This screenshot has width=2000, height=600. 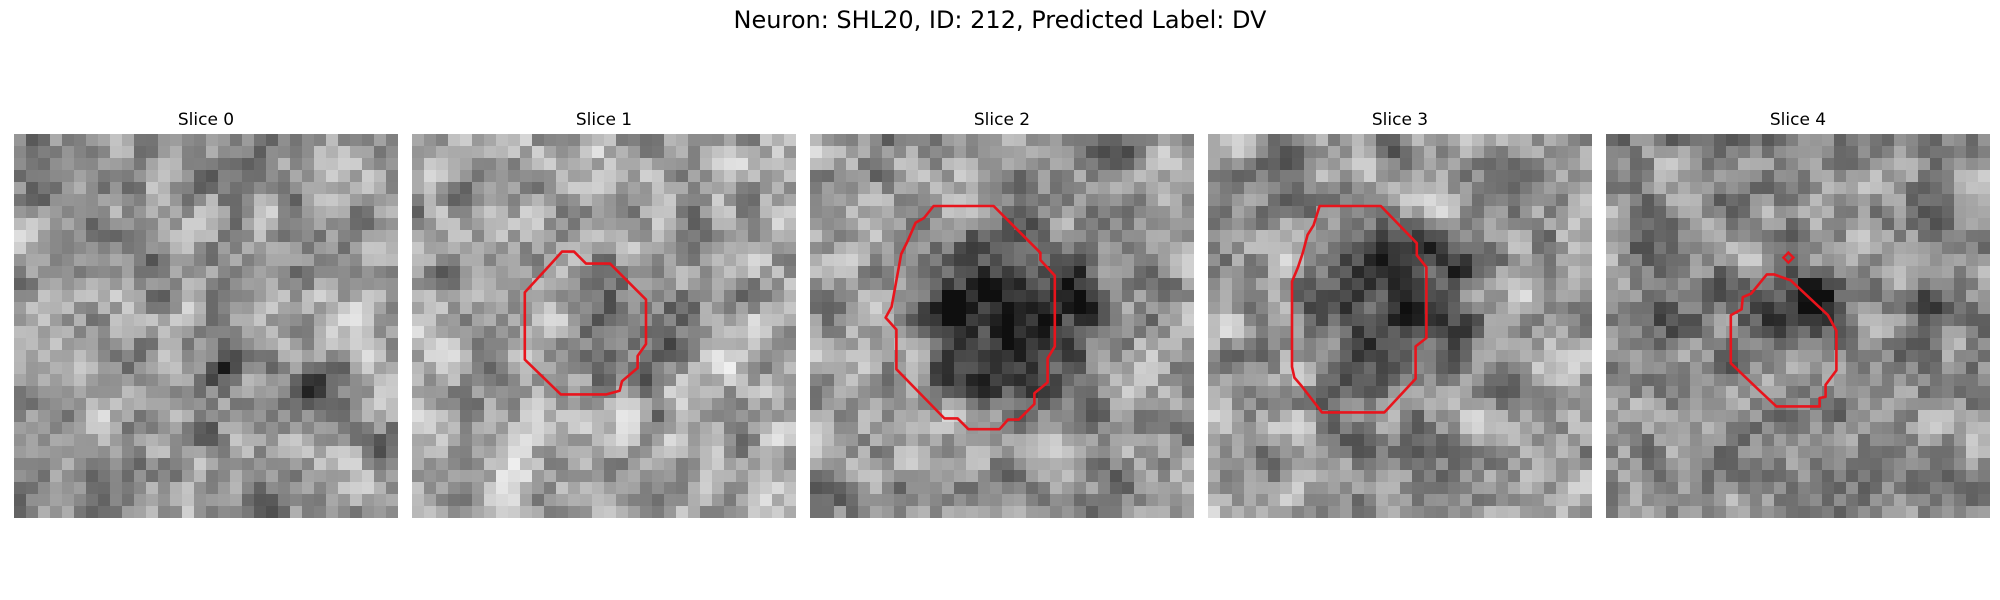 I want to click on slice-panel-2: Slice 2, so click(x=1002, y=313).